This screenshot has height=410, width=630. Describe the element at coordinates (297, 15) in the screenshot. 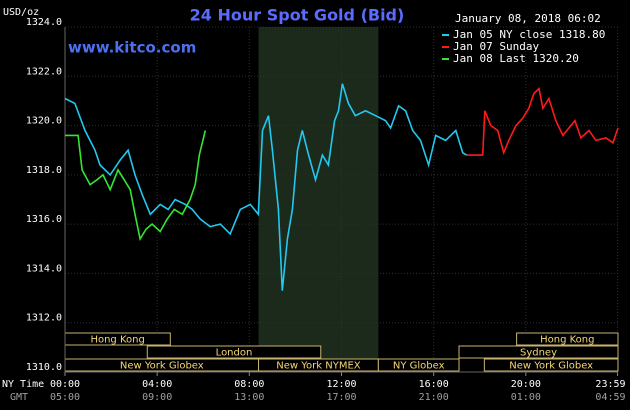

I see `chart-title: 24 Hour Spot Gold (Bid)` at that location.